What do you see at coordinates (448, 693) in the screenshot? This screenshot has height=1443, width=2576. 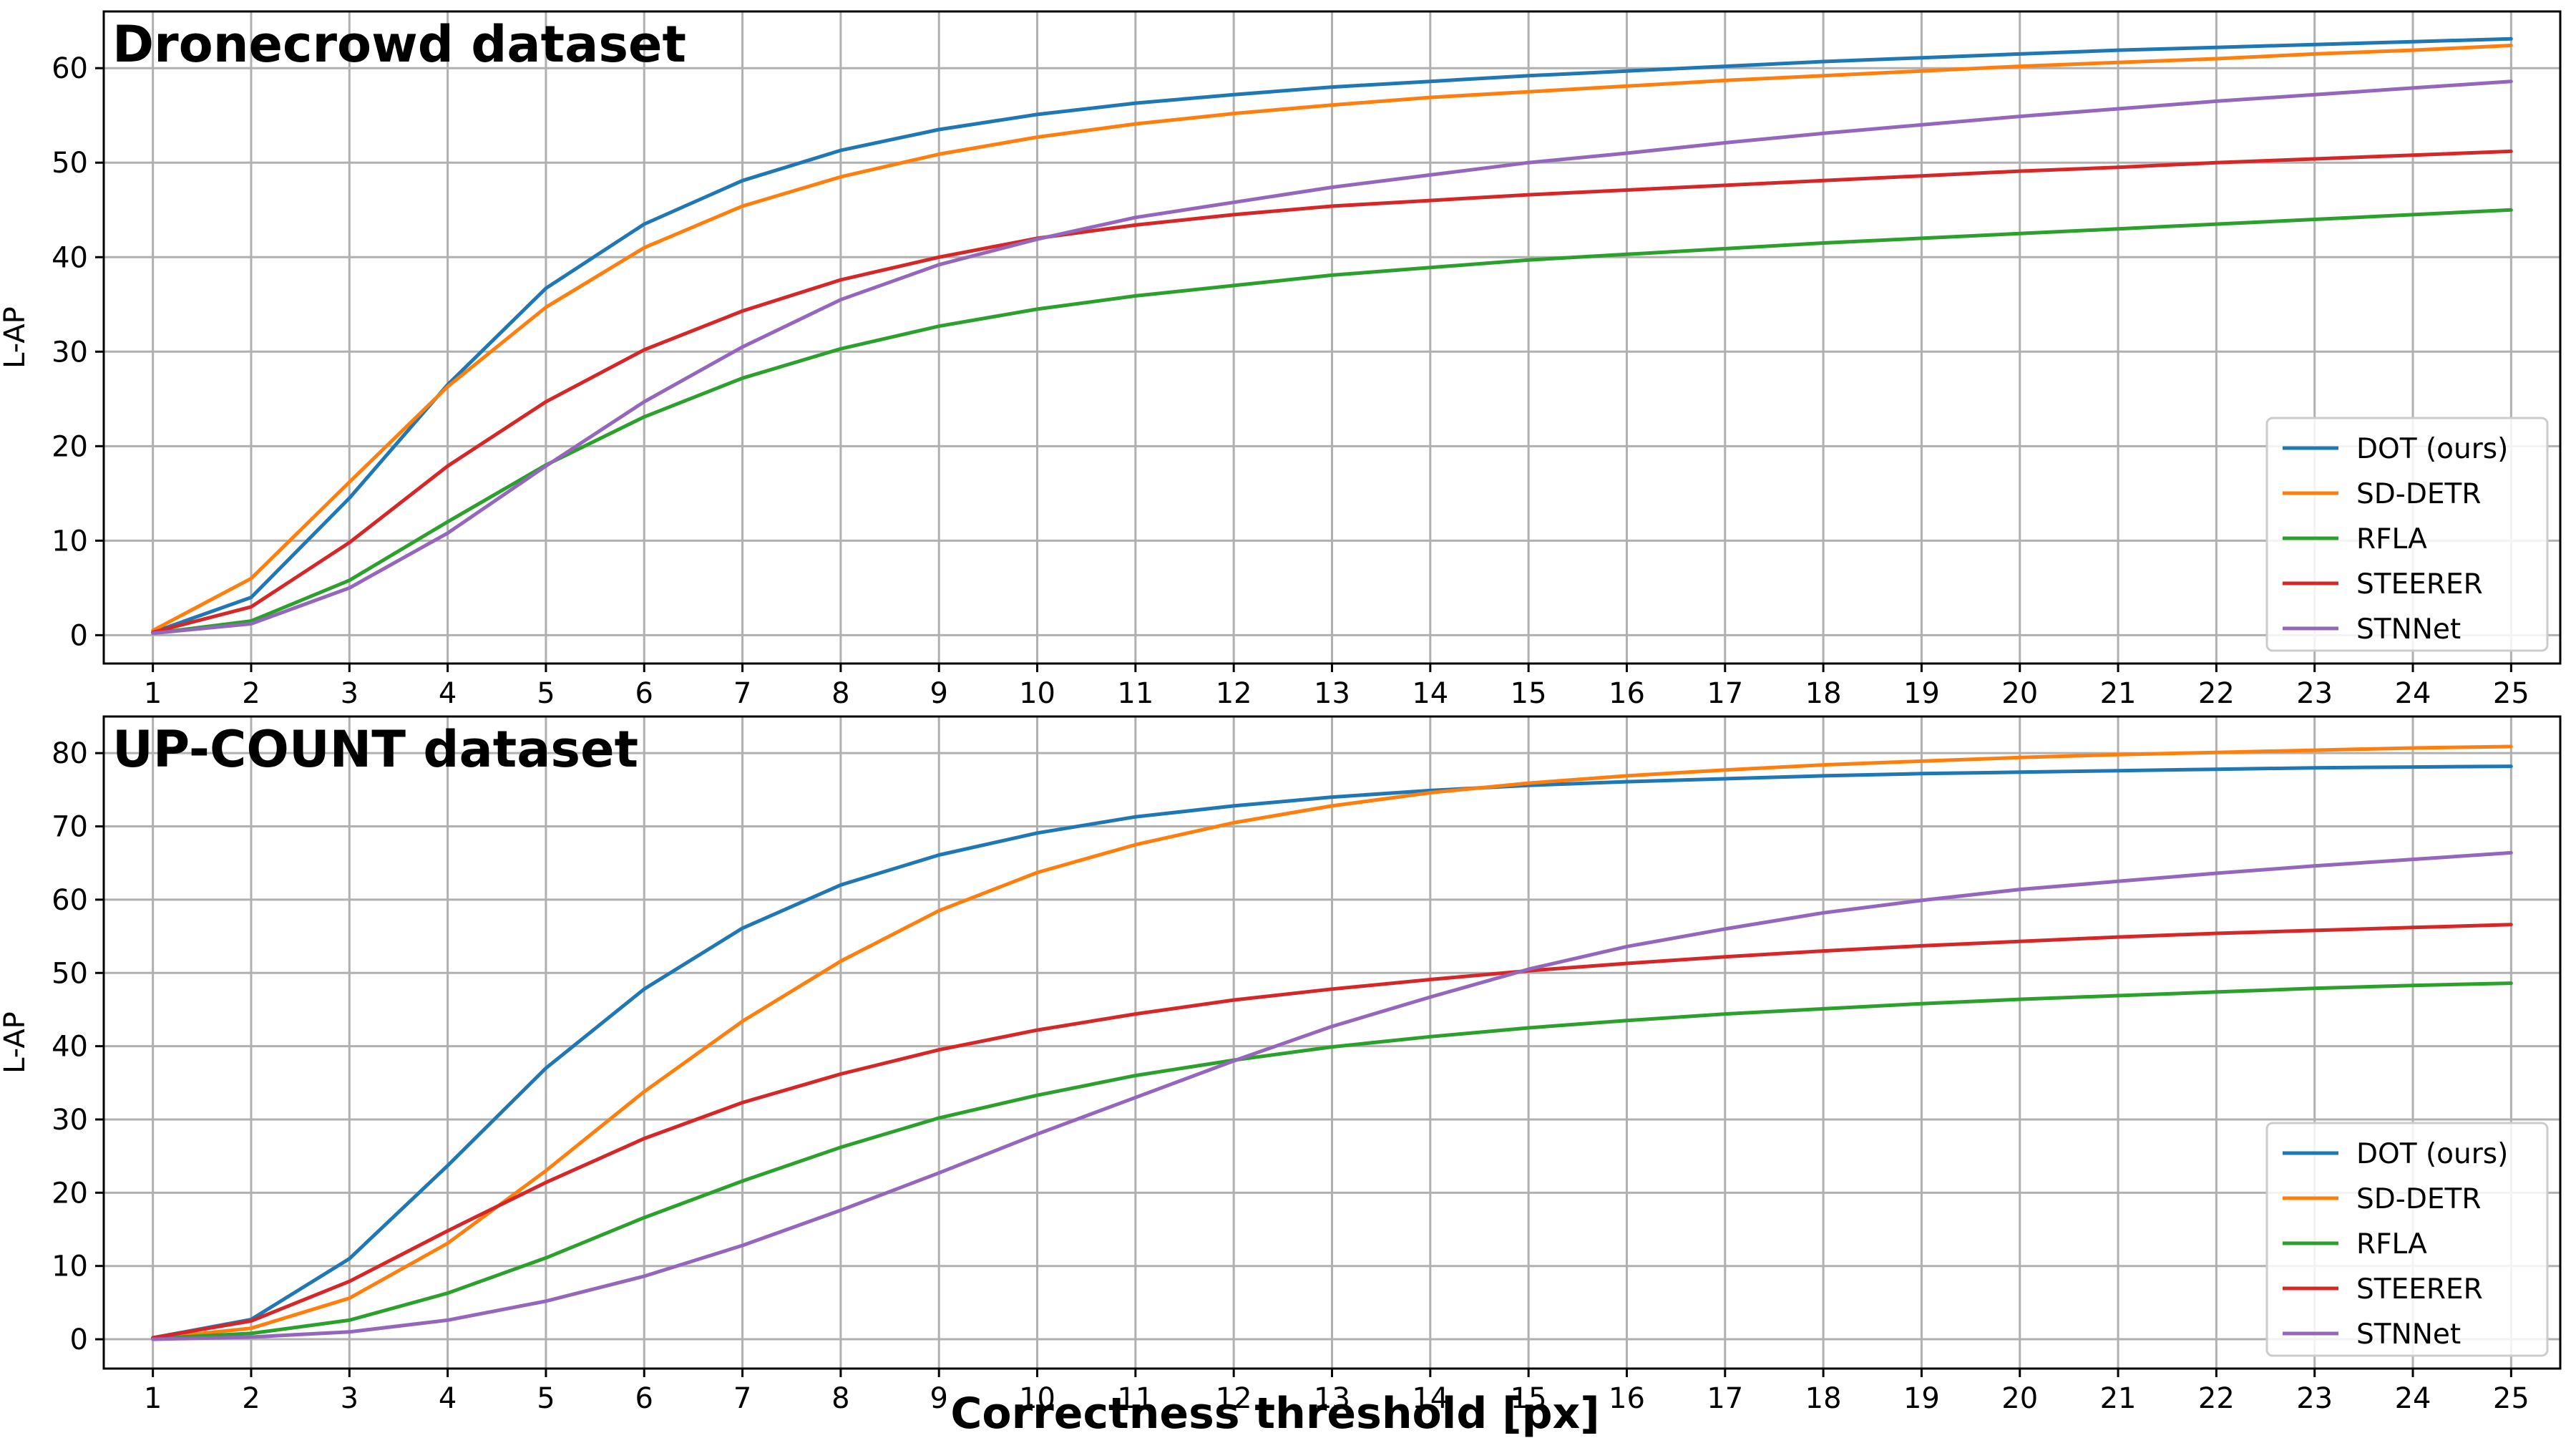 I see `x-tick-label: 4` at bounding box center [448, 693].